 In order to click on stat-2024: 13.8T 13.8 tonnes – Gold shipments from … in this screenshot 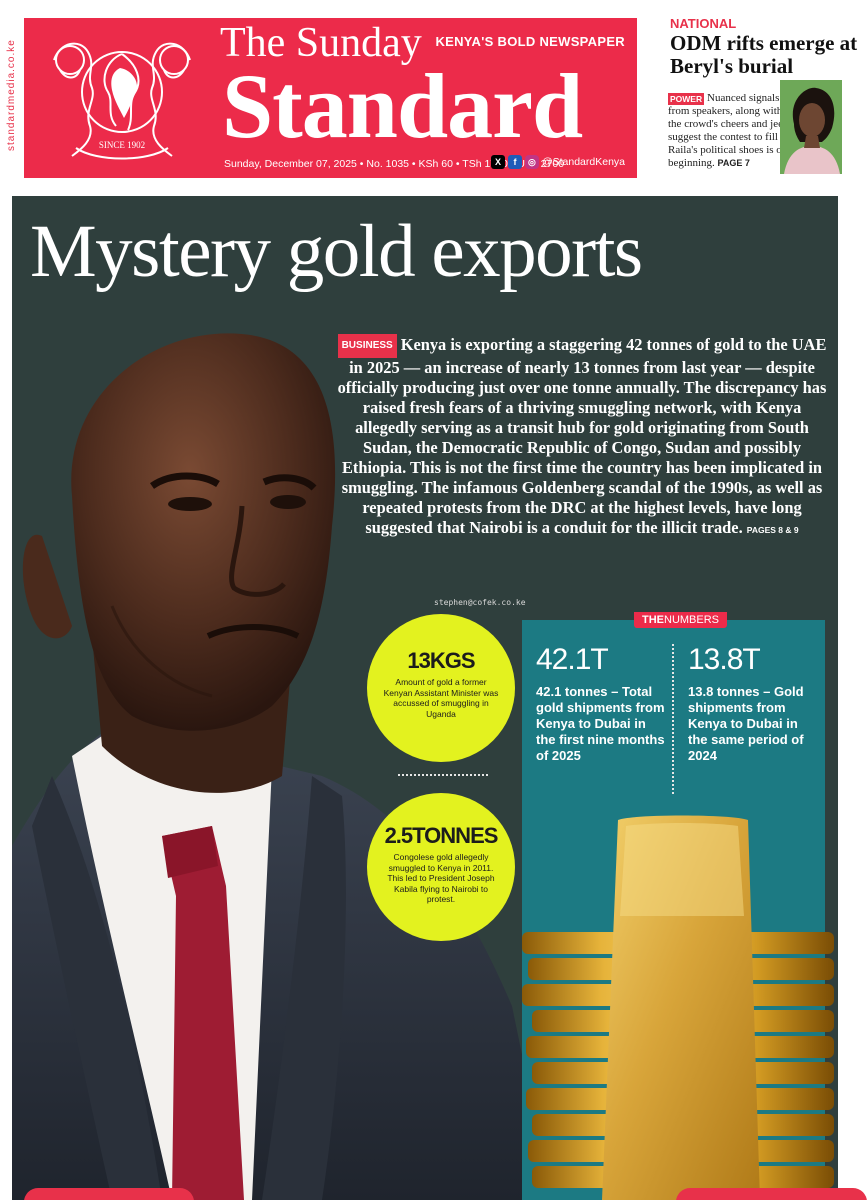, I will do `click(753, 703)`.